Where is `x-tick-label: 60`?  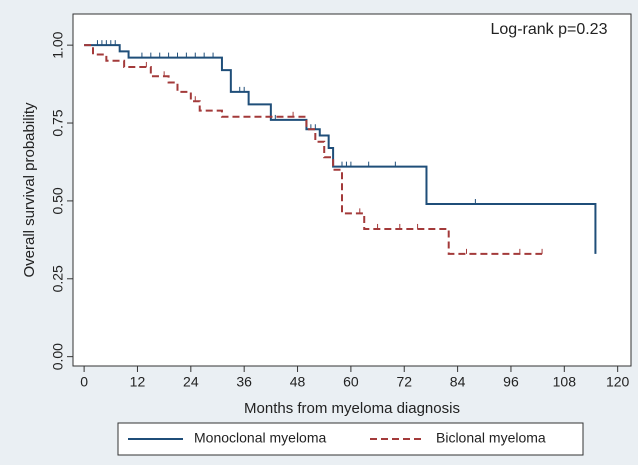 x-tick-label: 60 is located at coordinates (351, 382).